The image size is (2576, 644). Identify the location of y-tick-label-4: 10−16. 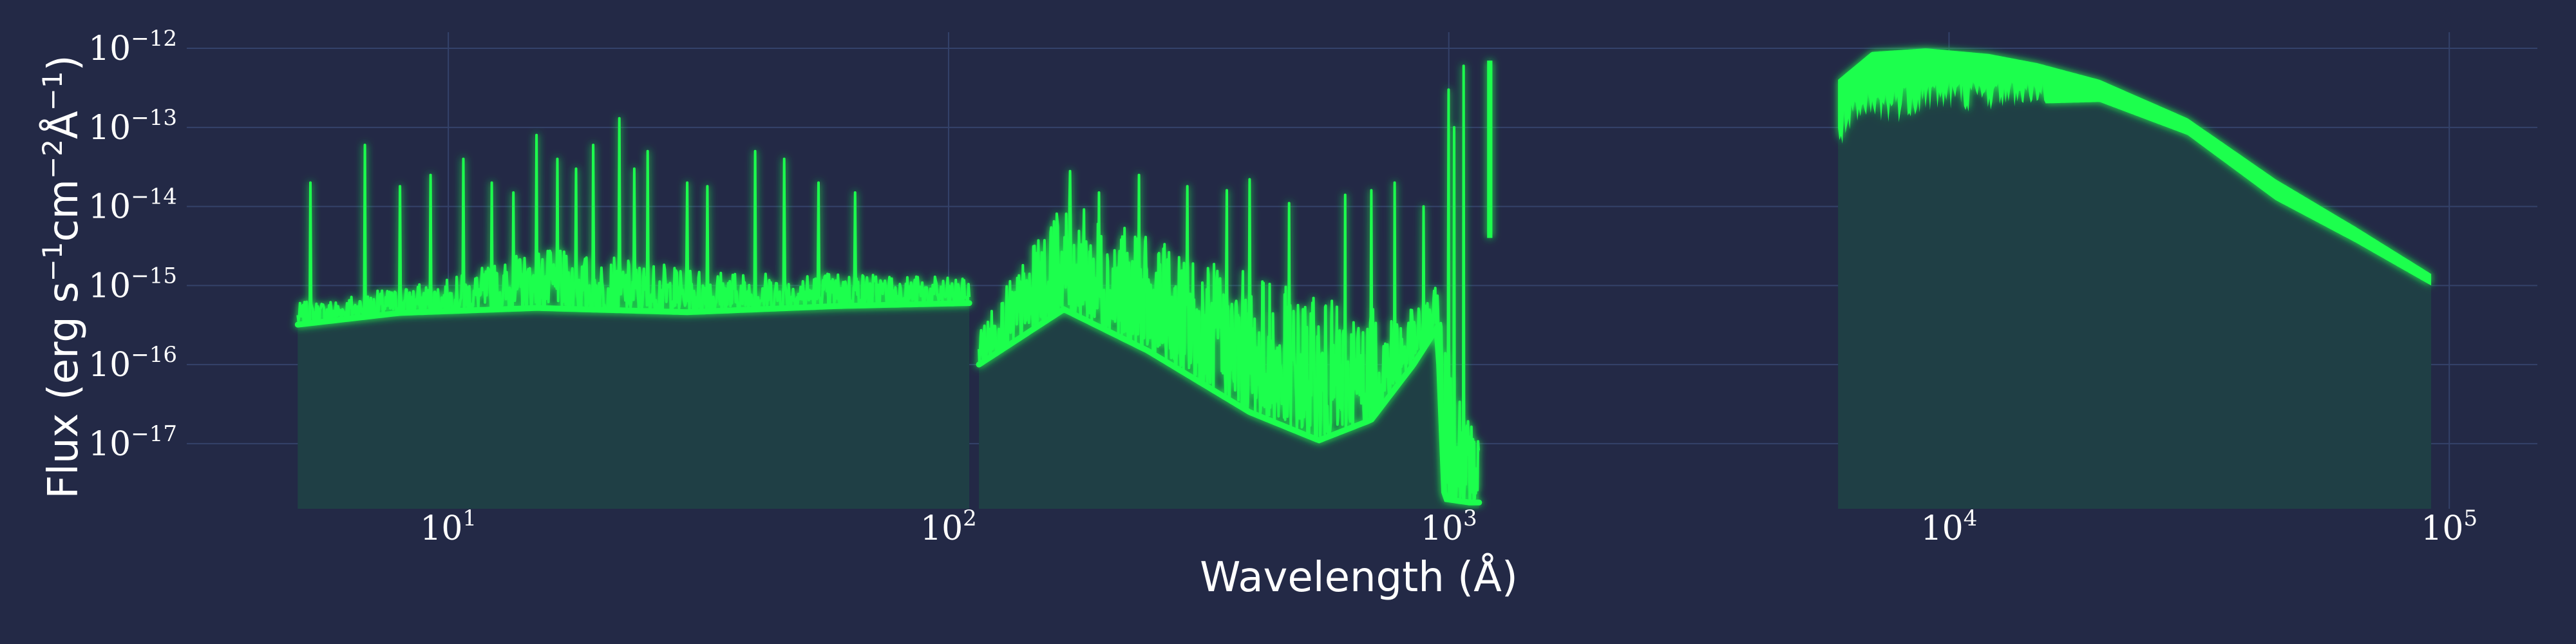
(132, 363).